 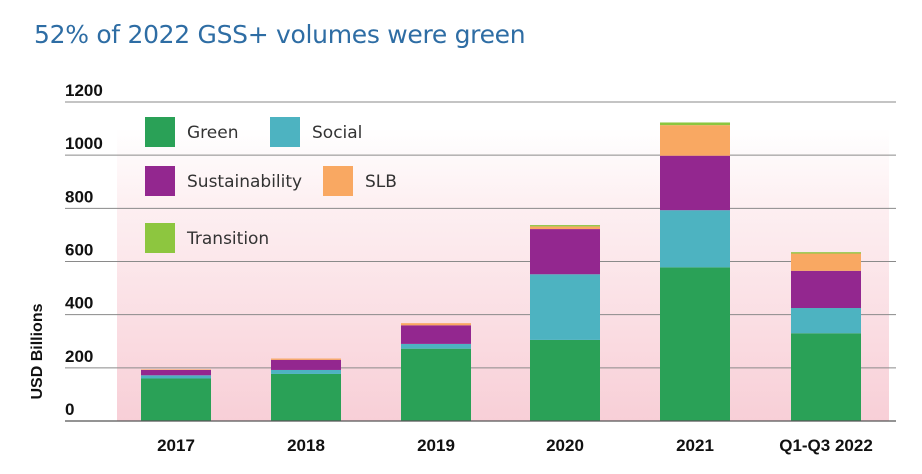 I want to click on legend-swatch-green, so click(x=160, y=132).